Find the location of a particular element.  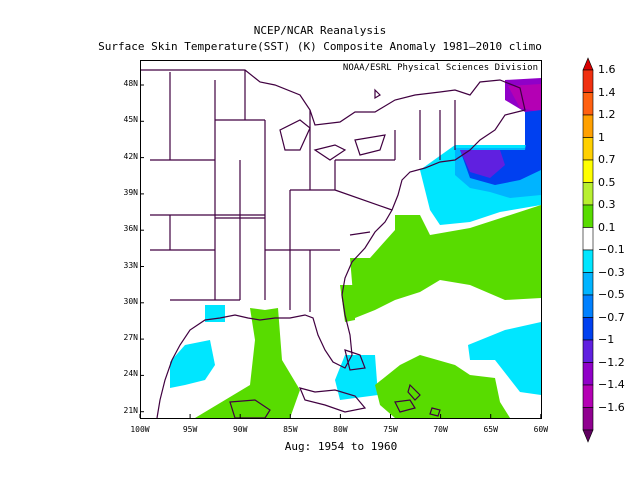

colorbar-label: −1.2 is located at coordinates (611, 362).